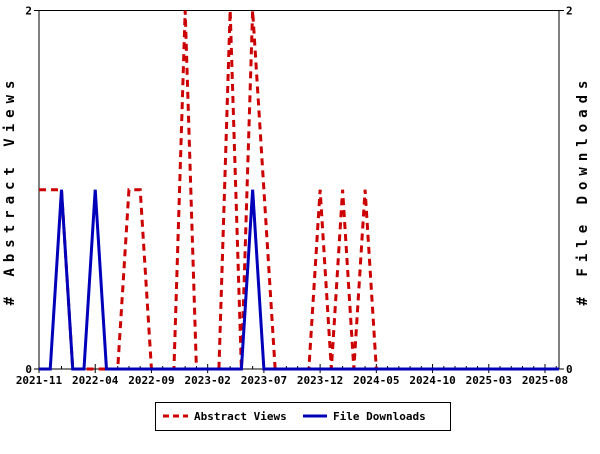  Describe the element at coordinates (207, 380) in the screenshot. I see `x-tick-label: 2023-02` at that location.